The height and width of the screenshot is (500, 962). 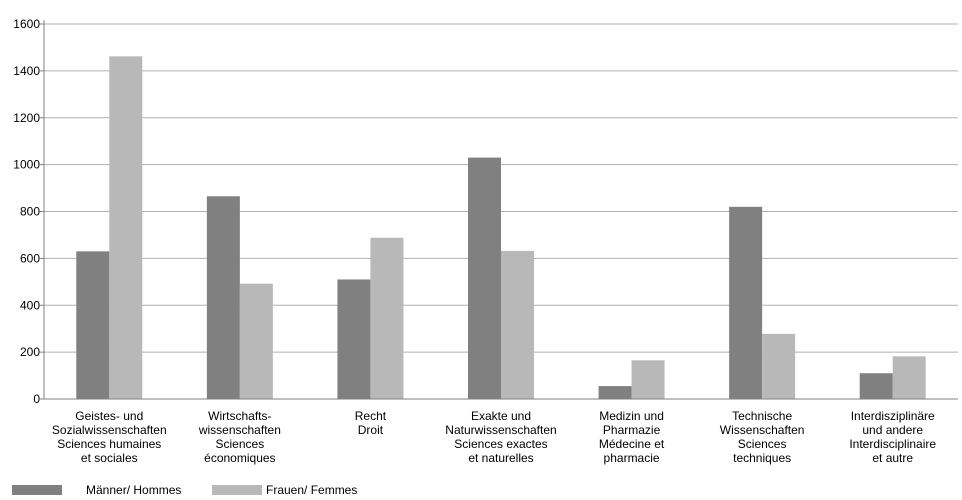 What do you see at coordinates (26, 24) in the screenshot?
I see `y-tick-label: 1600` at bounding box center [26, 24].